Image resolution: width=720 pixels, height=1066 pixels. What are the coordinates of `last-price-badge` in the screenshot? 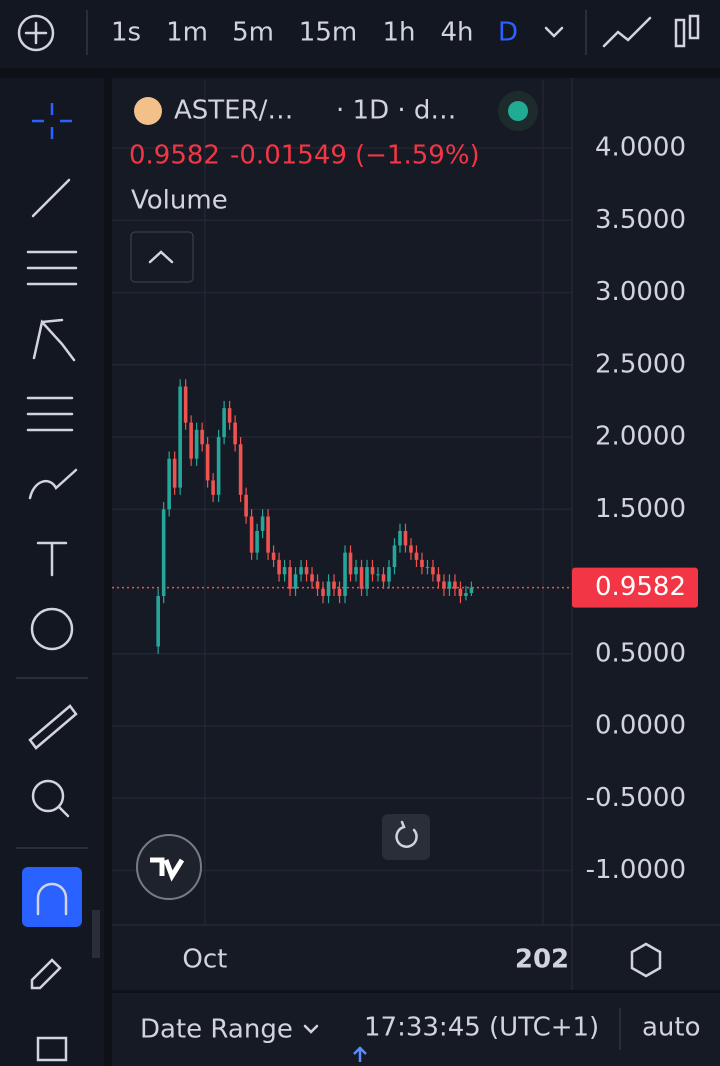 It's located at (635, 587).